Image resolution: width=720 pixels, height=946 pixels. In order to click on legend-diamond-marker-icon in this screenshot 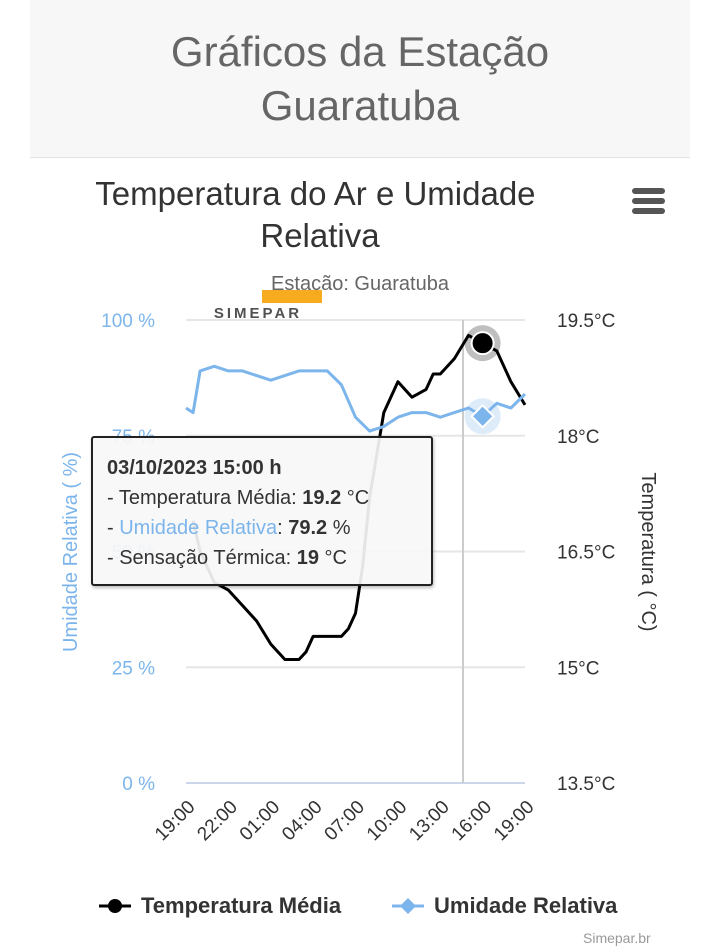, I will do `click(408, 906)`.